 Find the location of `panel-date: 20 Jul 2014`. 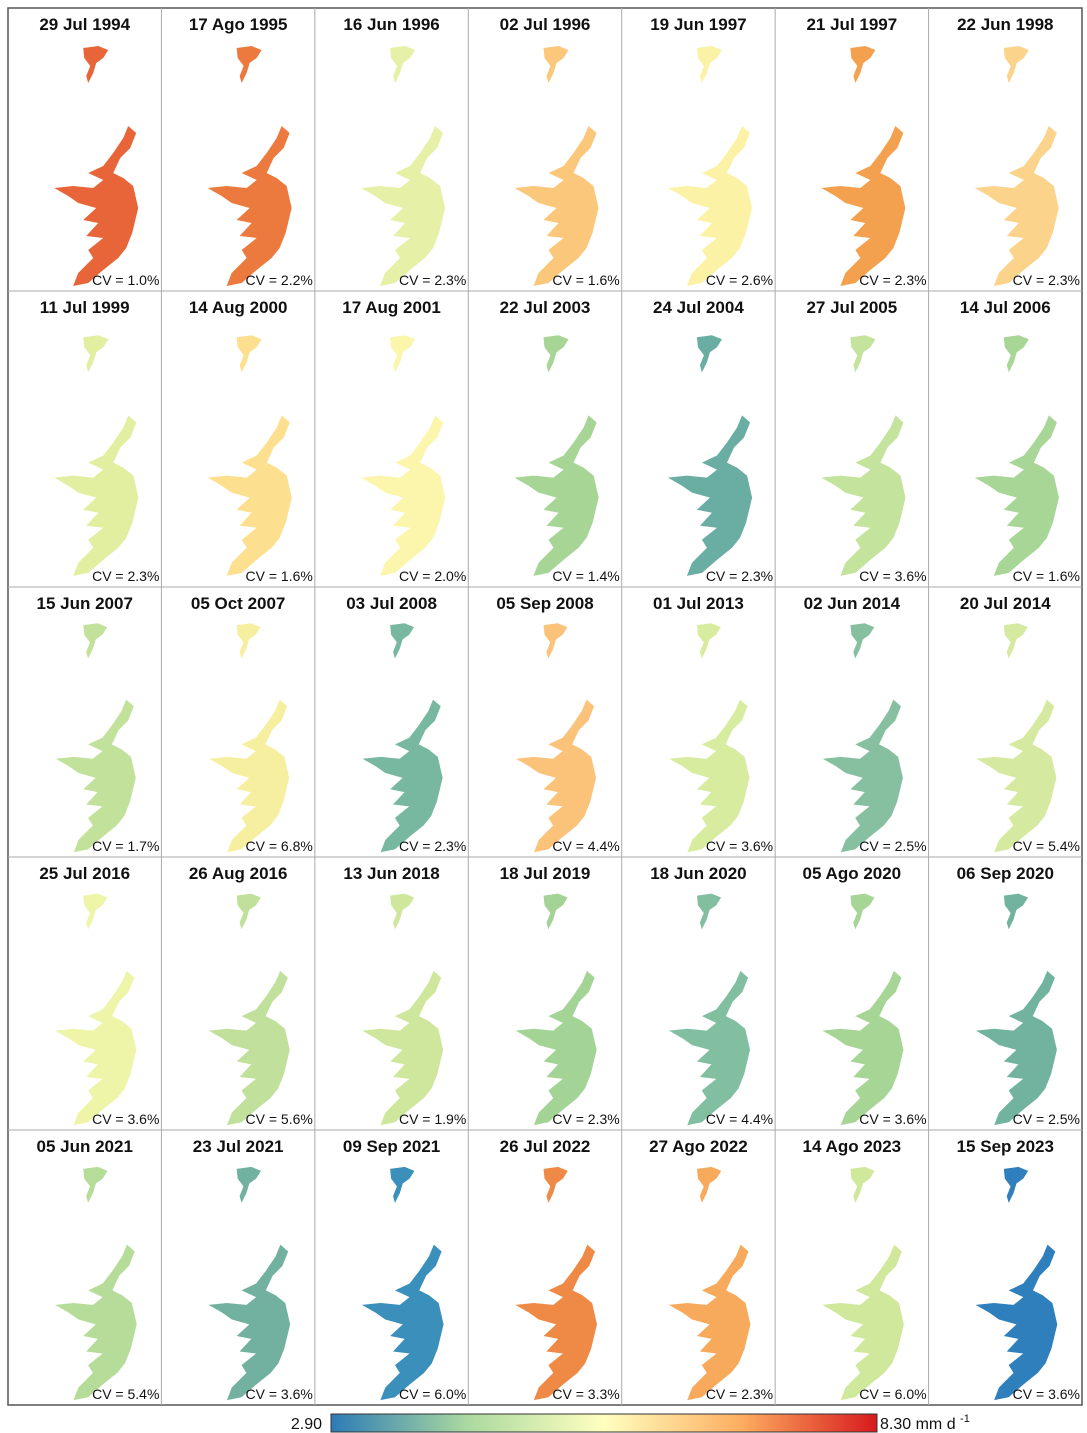

panel-date: 20 Jul 2014 is located at coordinates (1005, 603).